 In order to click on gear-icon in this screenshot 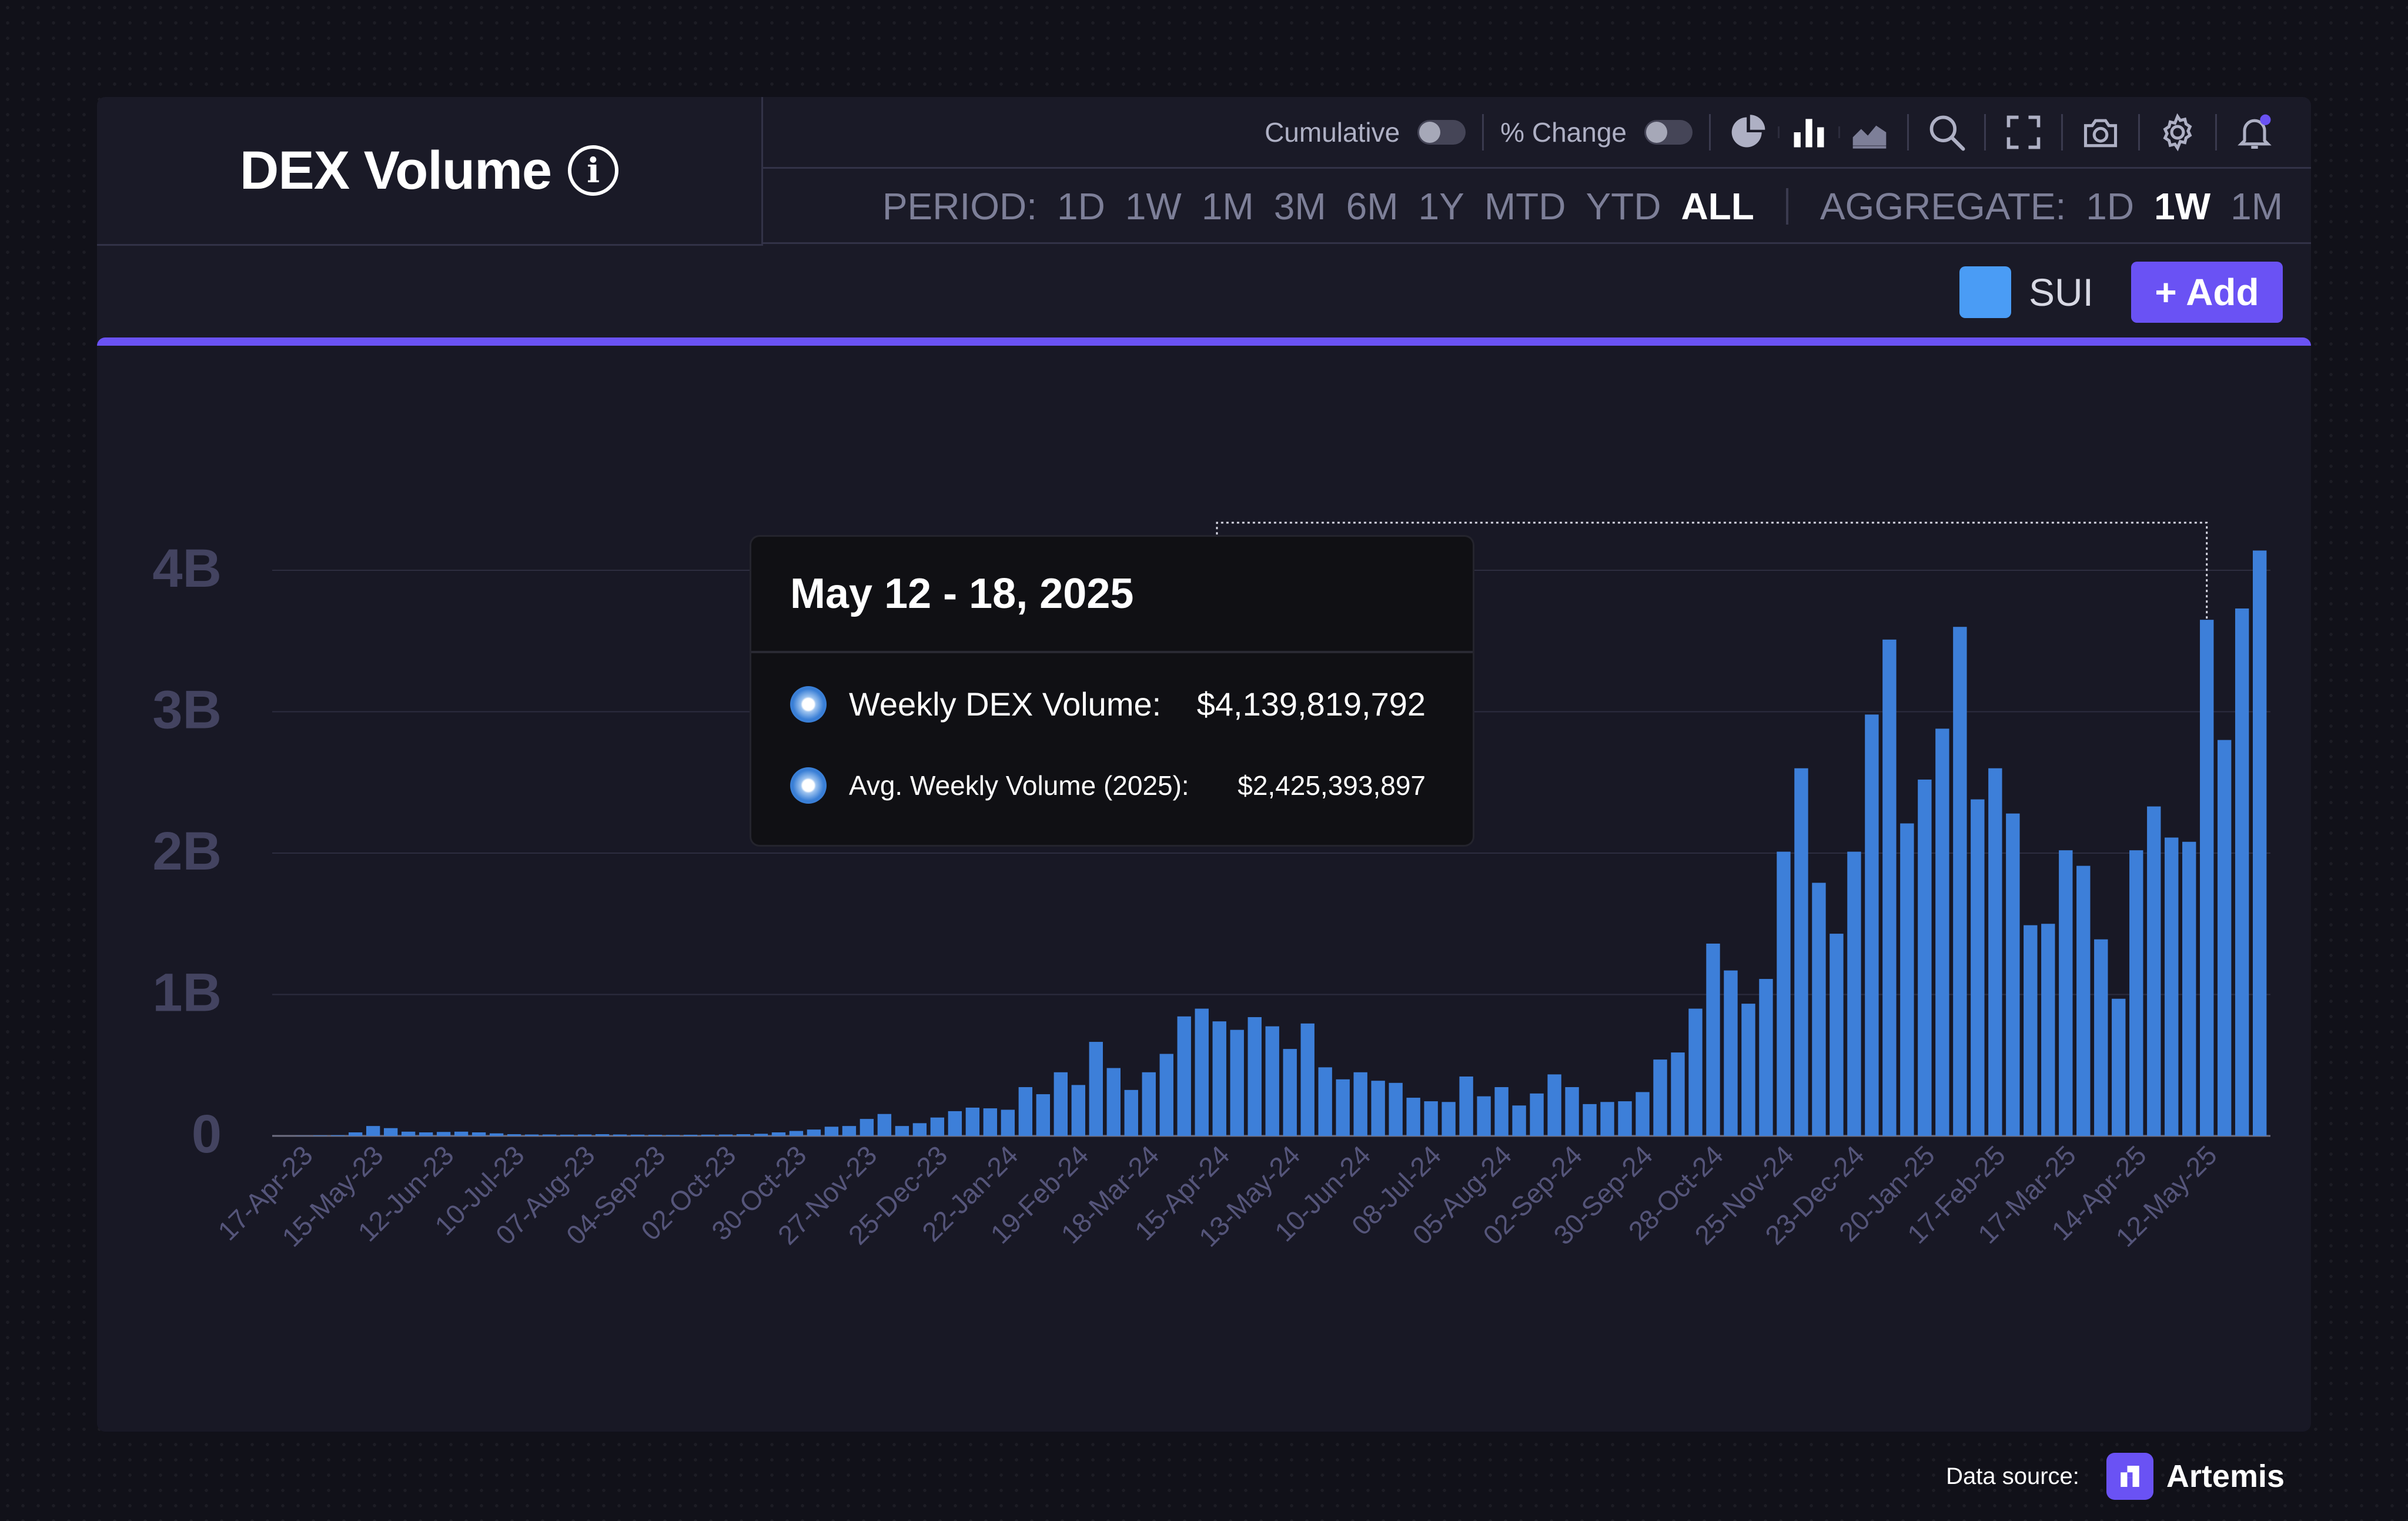, I will do `click(2177, 132)`.